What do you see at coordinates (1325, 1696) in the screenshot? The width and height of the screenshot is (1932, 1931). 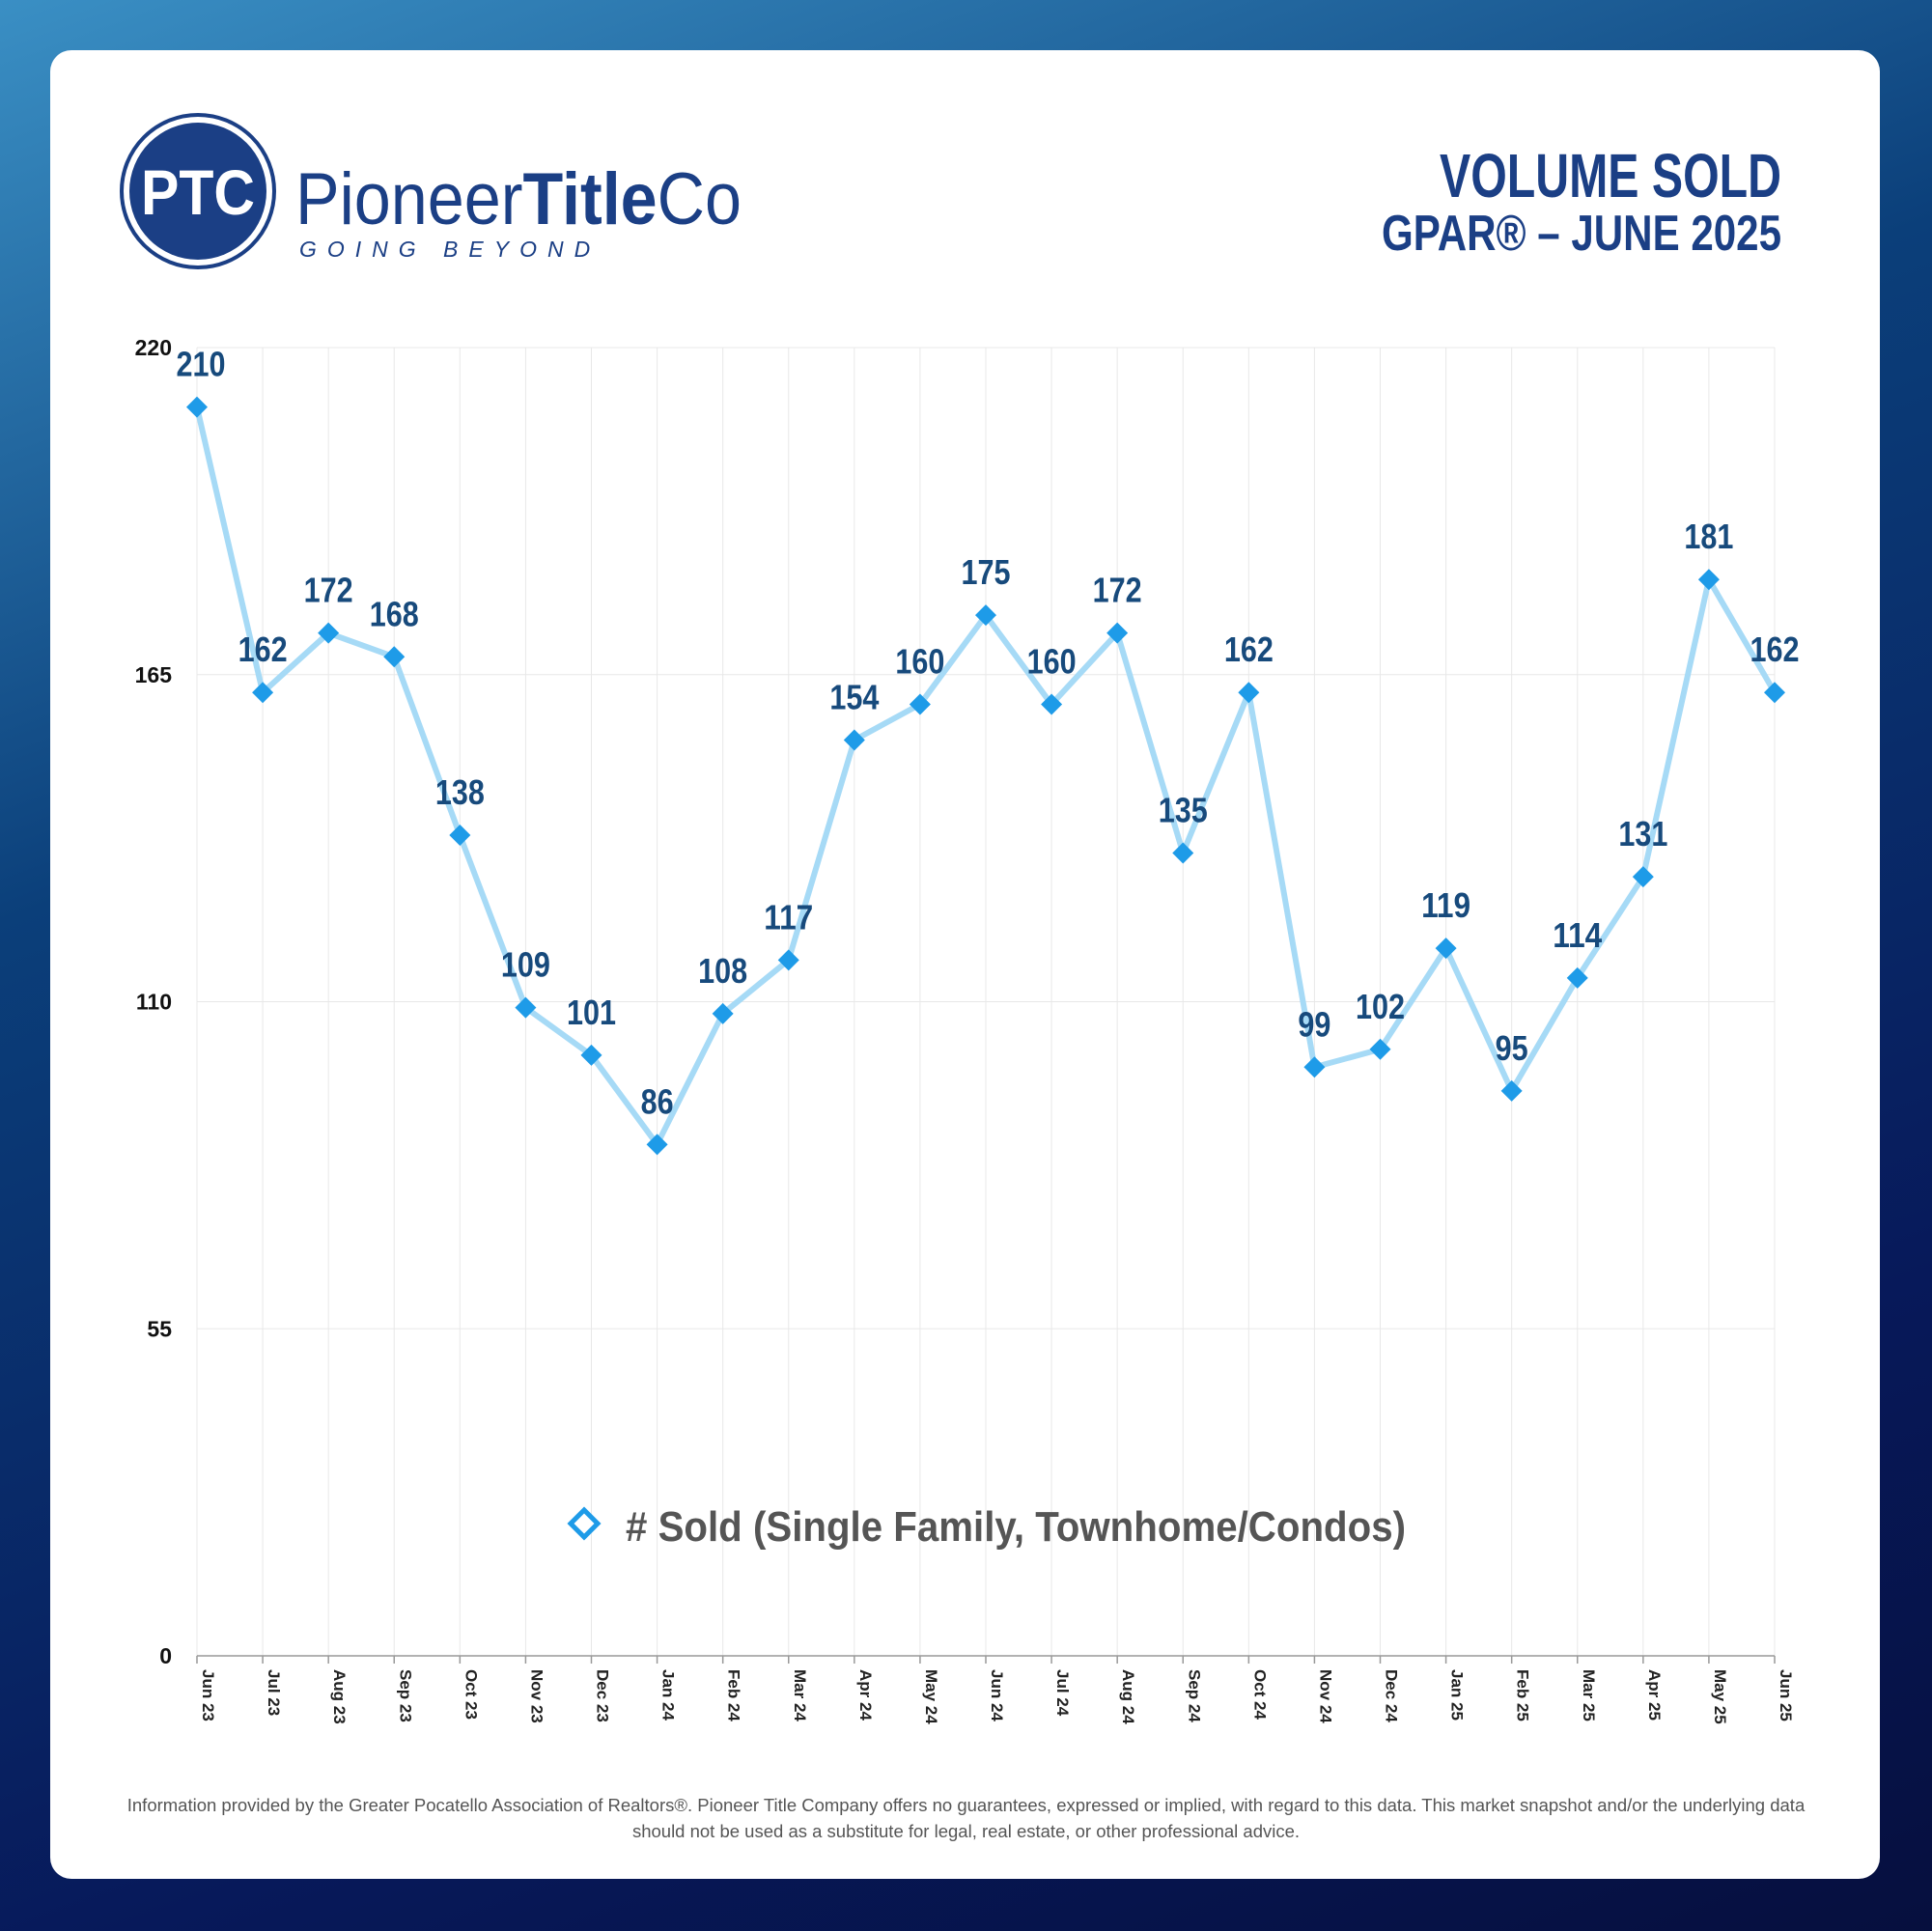 I see `x-tick-label: Nov 24` at bounding box center [1325, 1696].